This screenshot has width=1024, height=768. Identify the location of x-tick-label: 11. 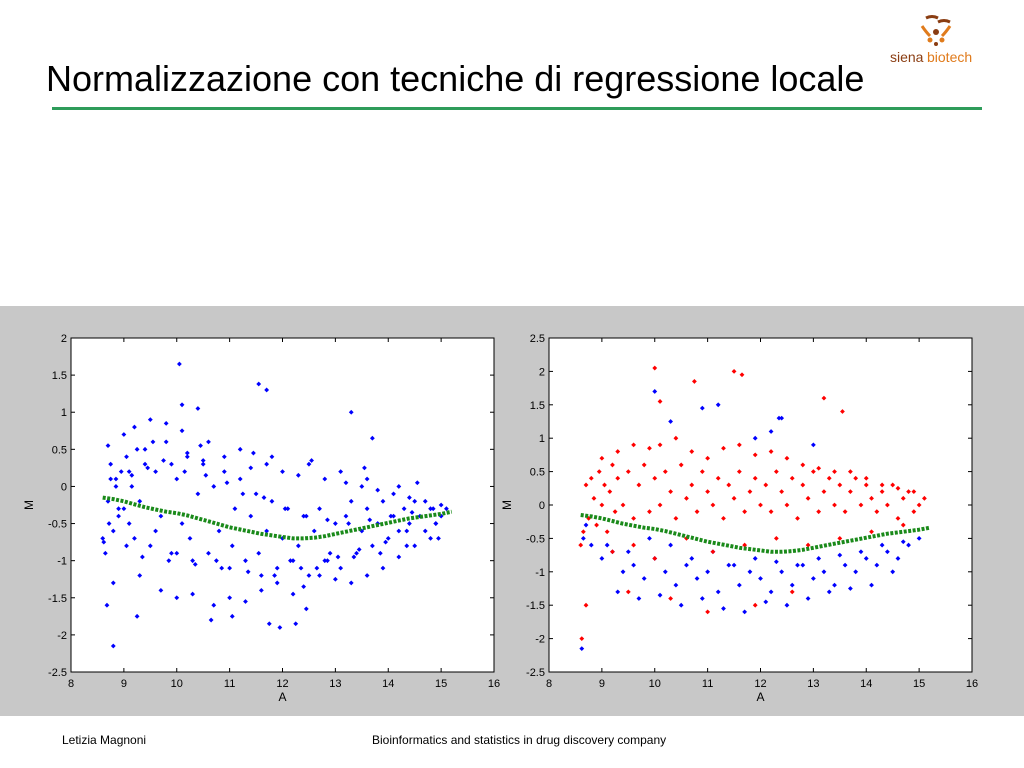
(707, 684).